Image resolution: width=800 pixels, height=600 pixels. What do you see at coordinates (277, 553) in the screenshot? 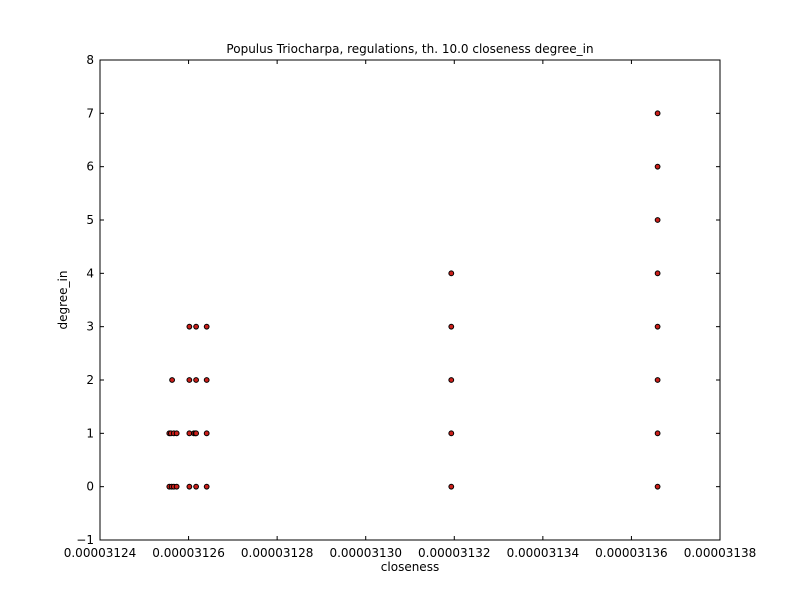
I see `x-tick-label: 0.00003128` at bounding box center [277, 553].